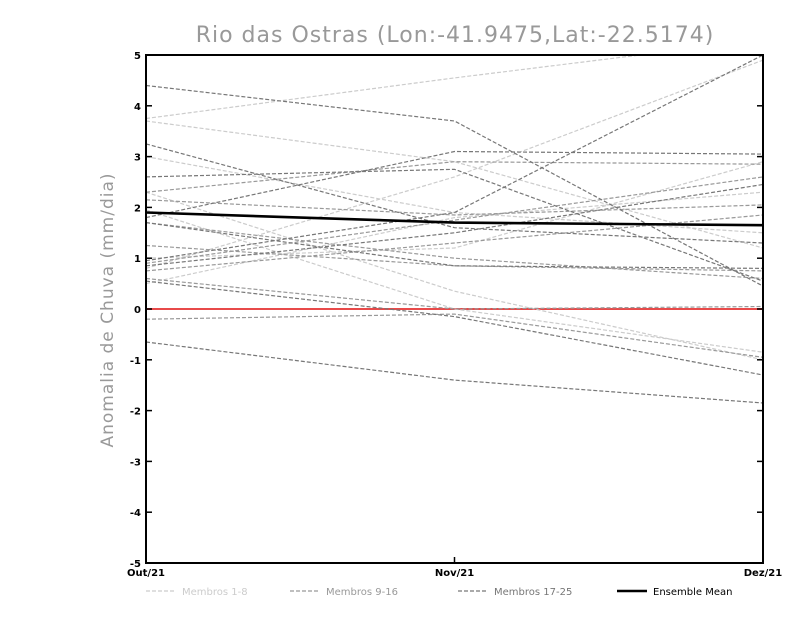  I want to click on legend-label: Membros 9-16, so click(362, 592).